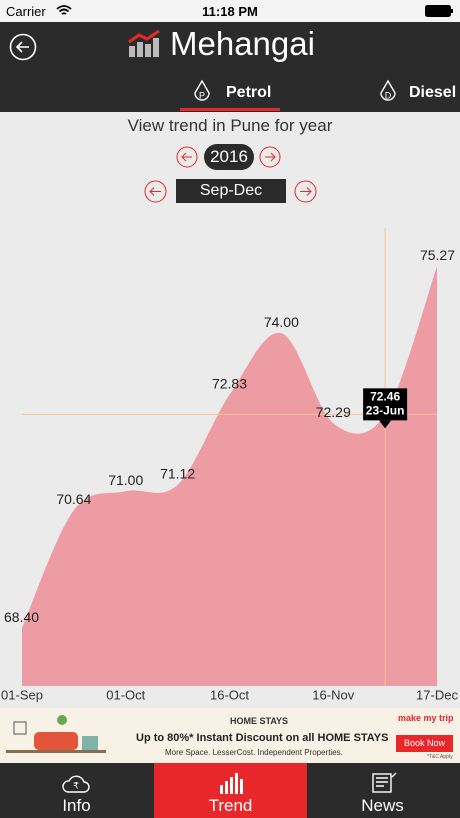 This screenshot has width=460, height=818. Describe the element at coordinates (21, 617) in the screenshot. I see `data-label: 68.40` at that location.